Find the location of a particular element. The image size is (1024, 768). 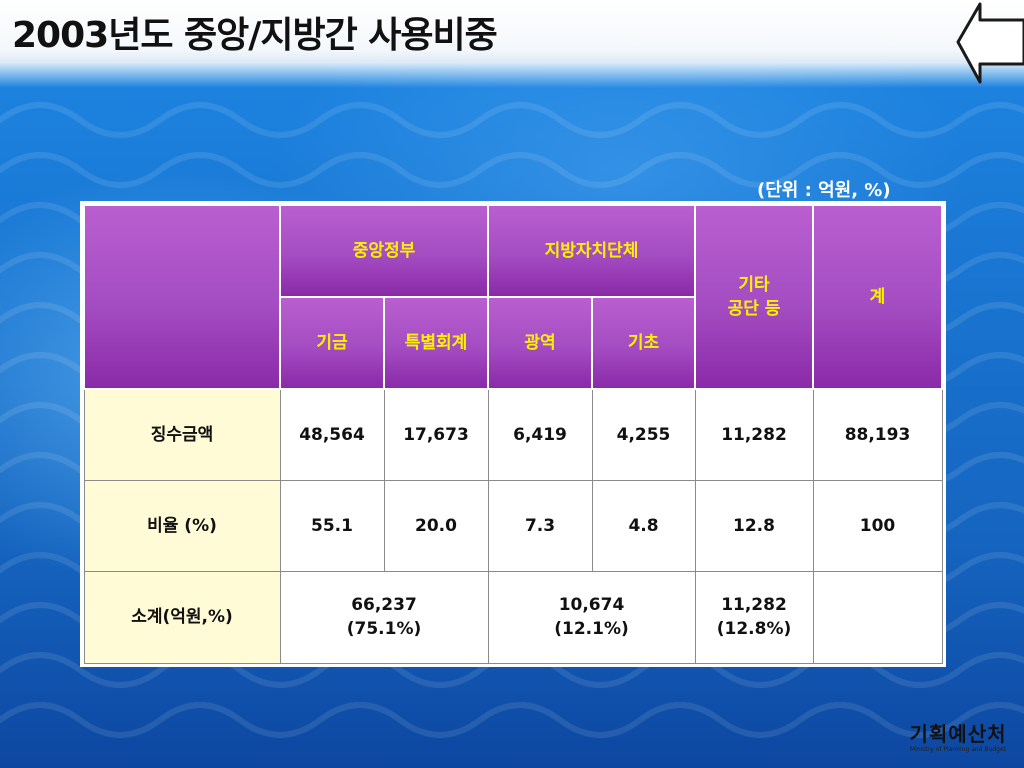

header-special: 특별회계 is located at coordinates (436, 343).